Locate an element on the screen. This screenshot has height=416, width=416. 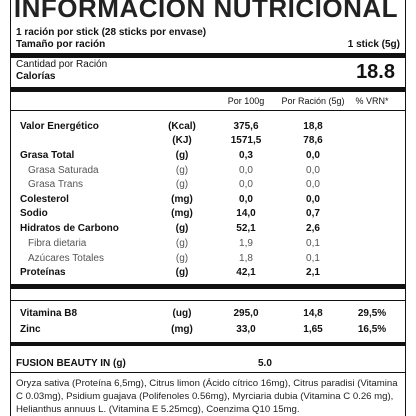
calories-value: 18.8 is located at coordinates (375, 72).